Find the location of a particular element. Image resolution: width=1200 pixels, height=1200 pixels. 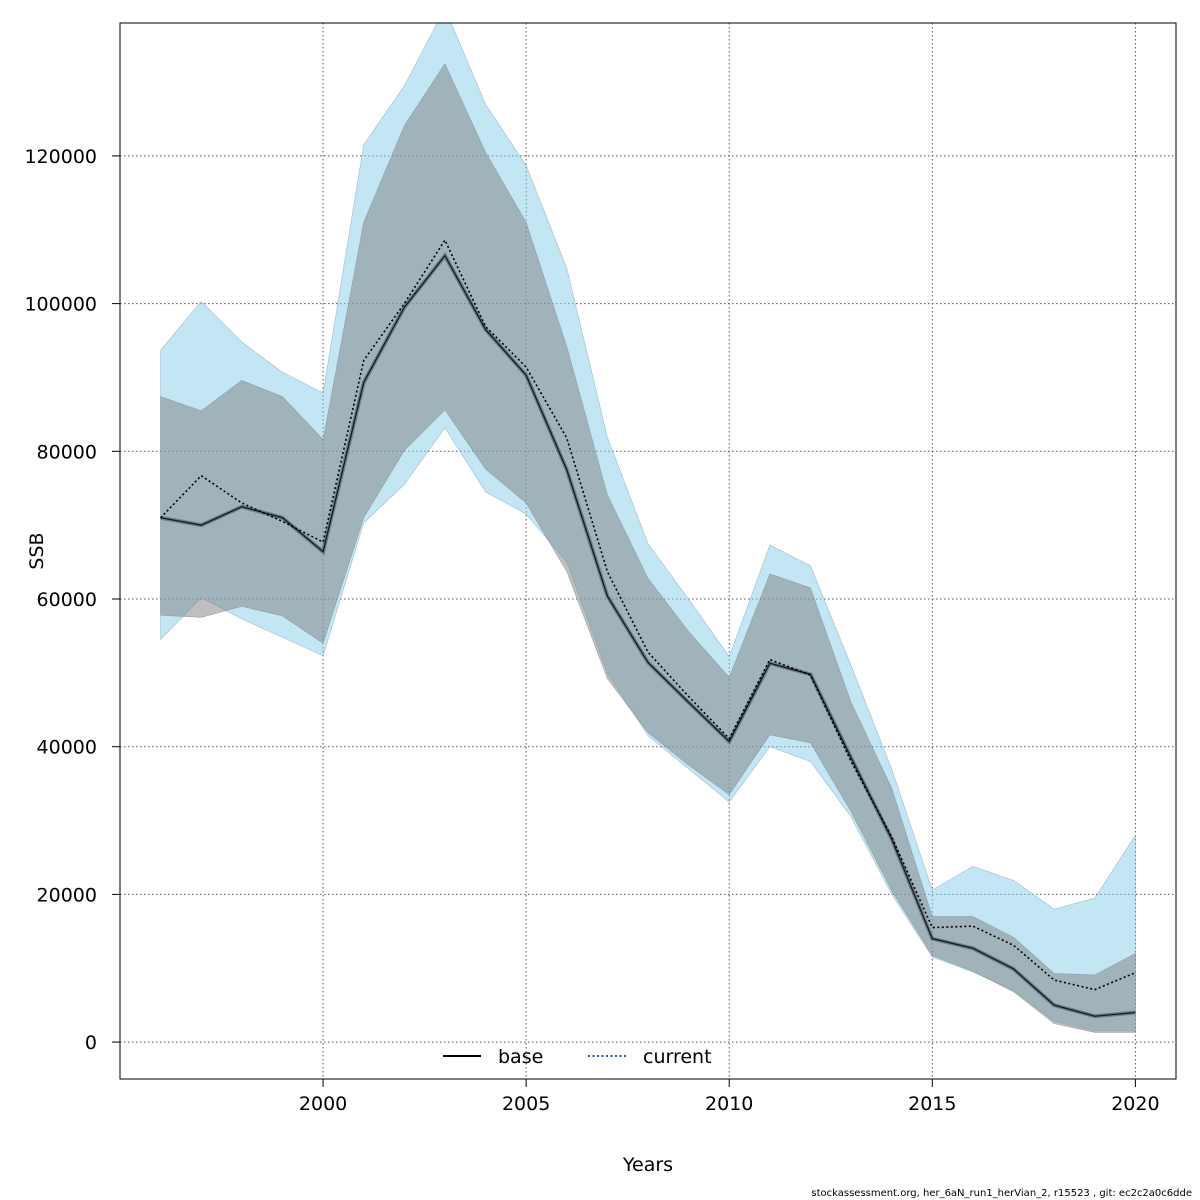

legend: base current is located at coordinates (577, 1057).